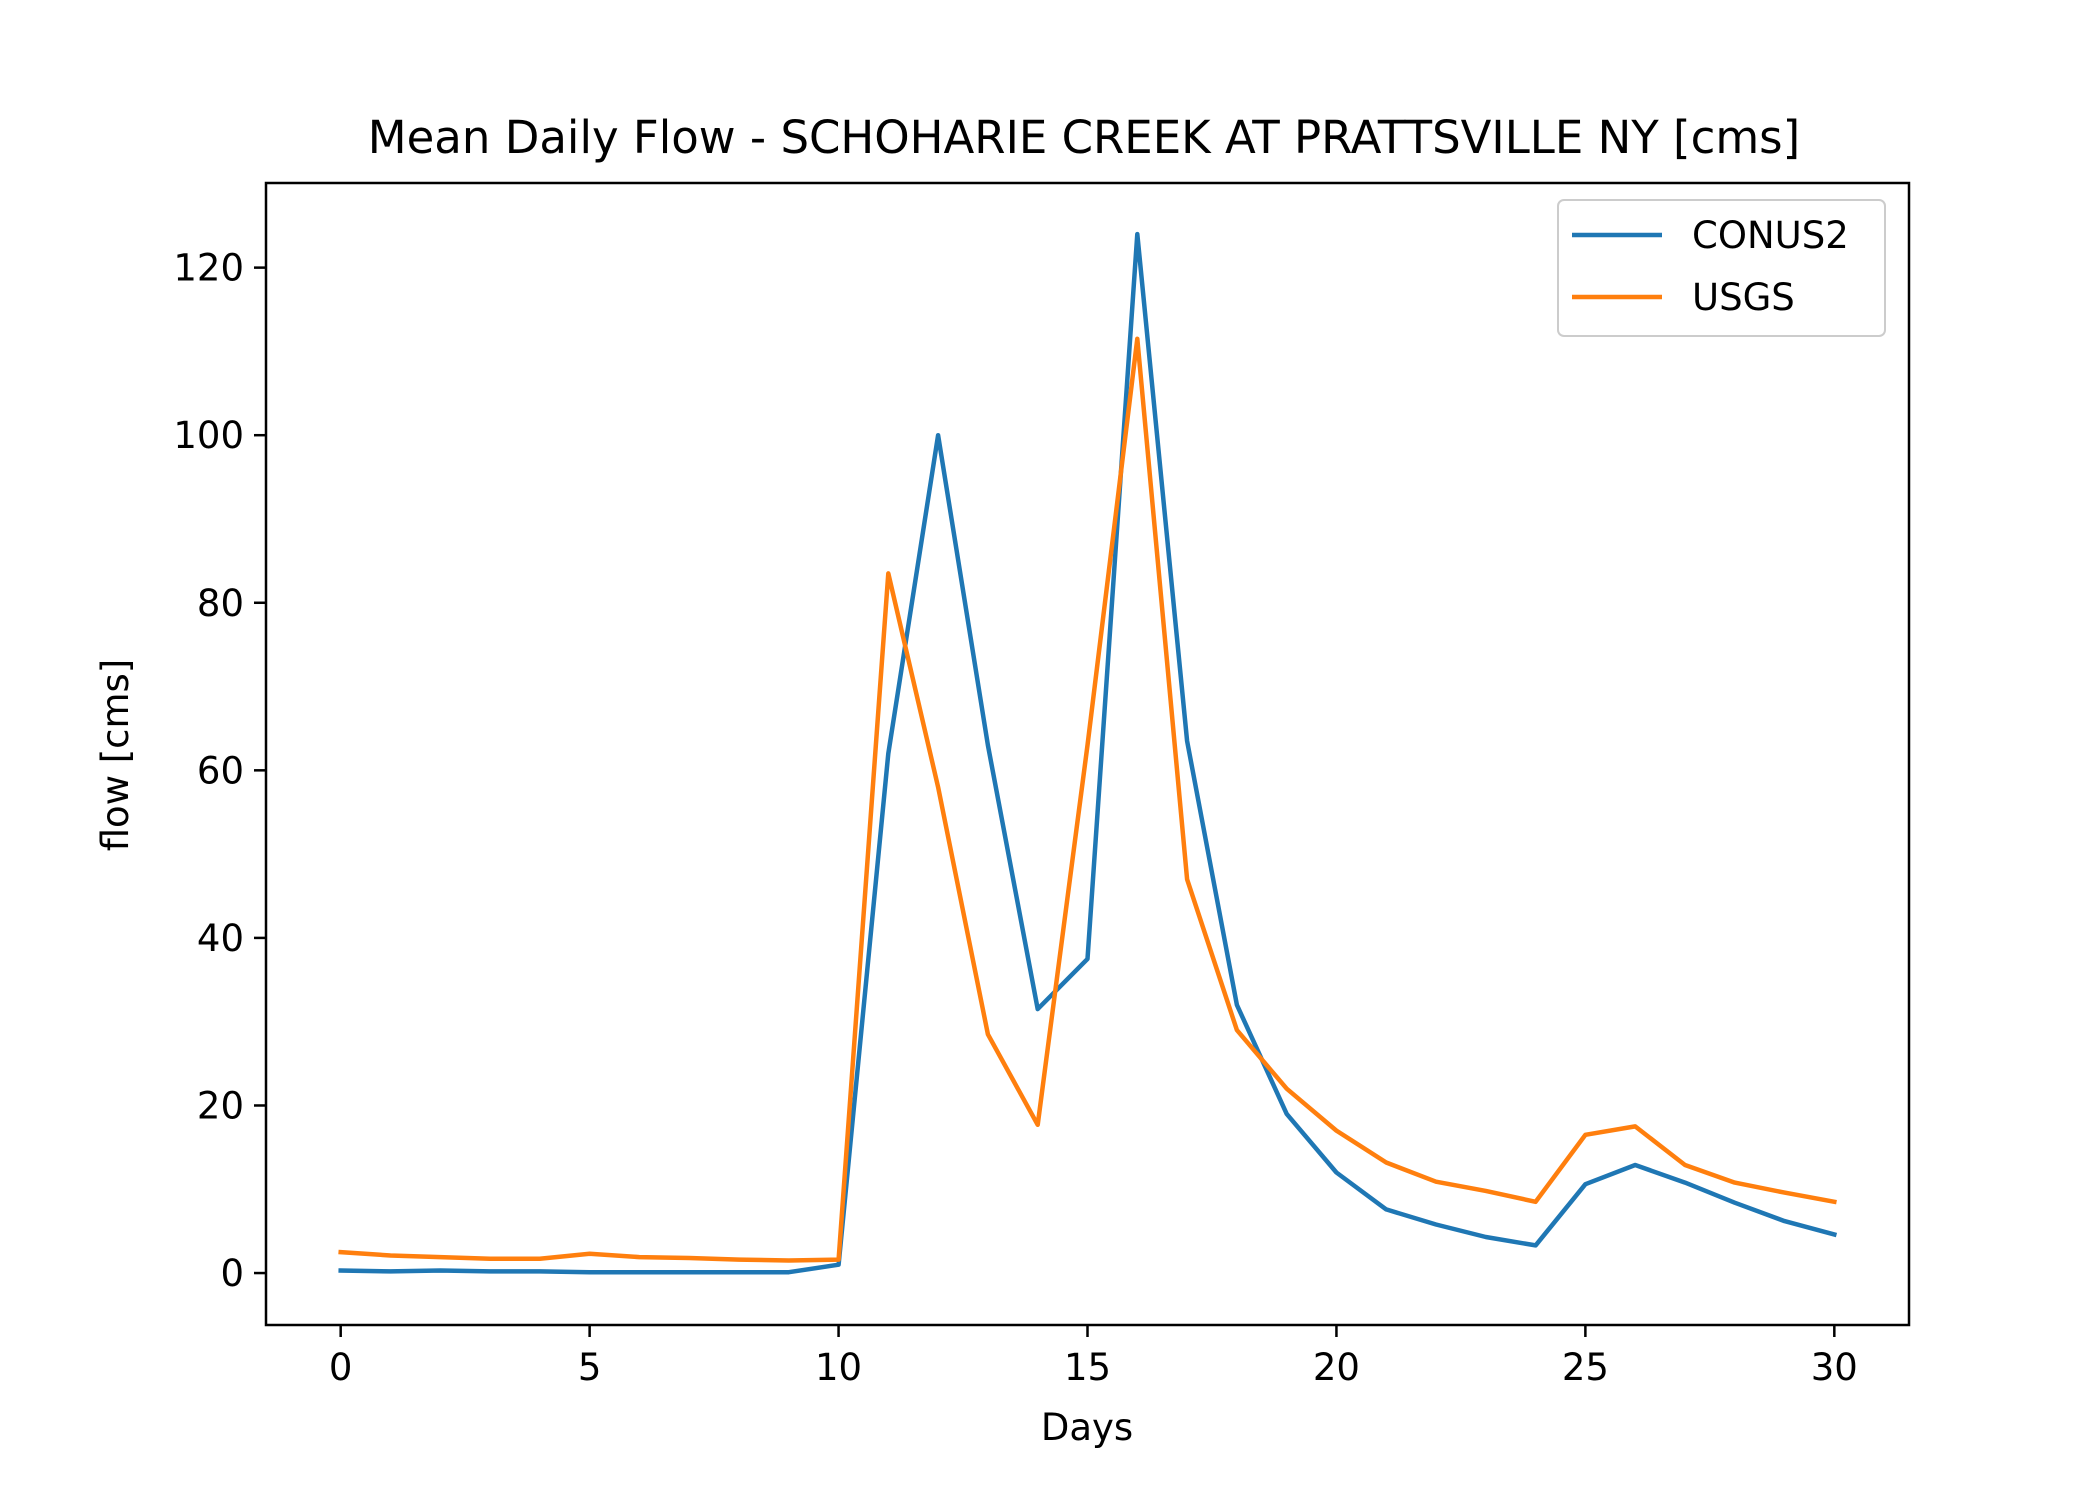 The width and height of the screenshot is (2100, 1500). I want to click on legend-label-conus2: CONUS2, so click(1770, 235).